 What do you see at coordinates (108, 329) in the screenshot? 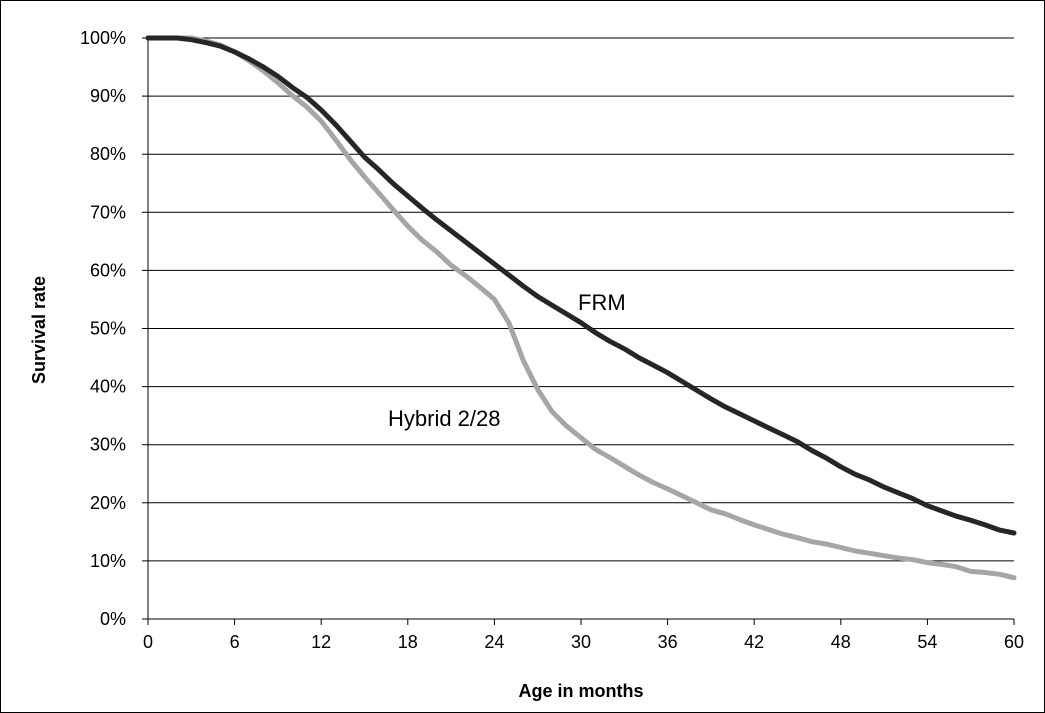
I see `y-tick-label: 50%` at bounding box center [108, 329].